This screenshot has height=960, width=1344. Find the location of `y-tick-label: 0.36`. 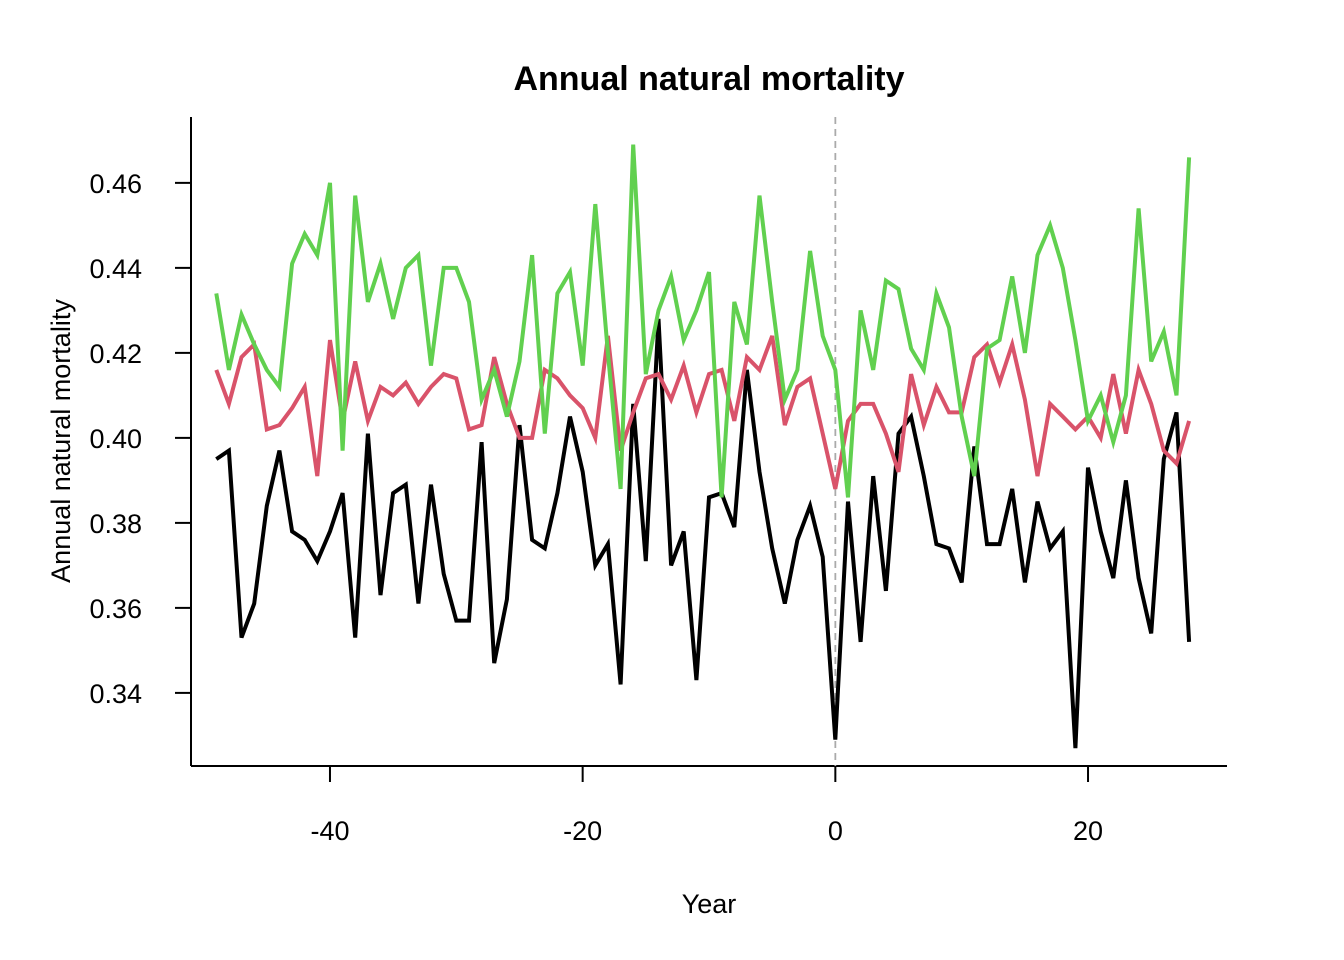

y-tick-label: 0.36 is located at coordinates (115, 609).